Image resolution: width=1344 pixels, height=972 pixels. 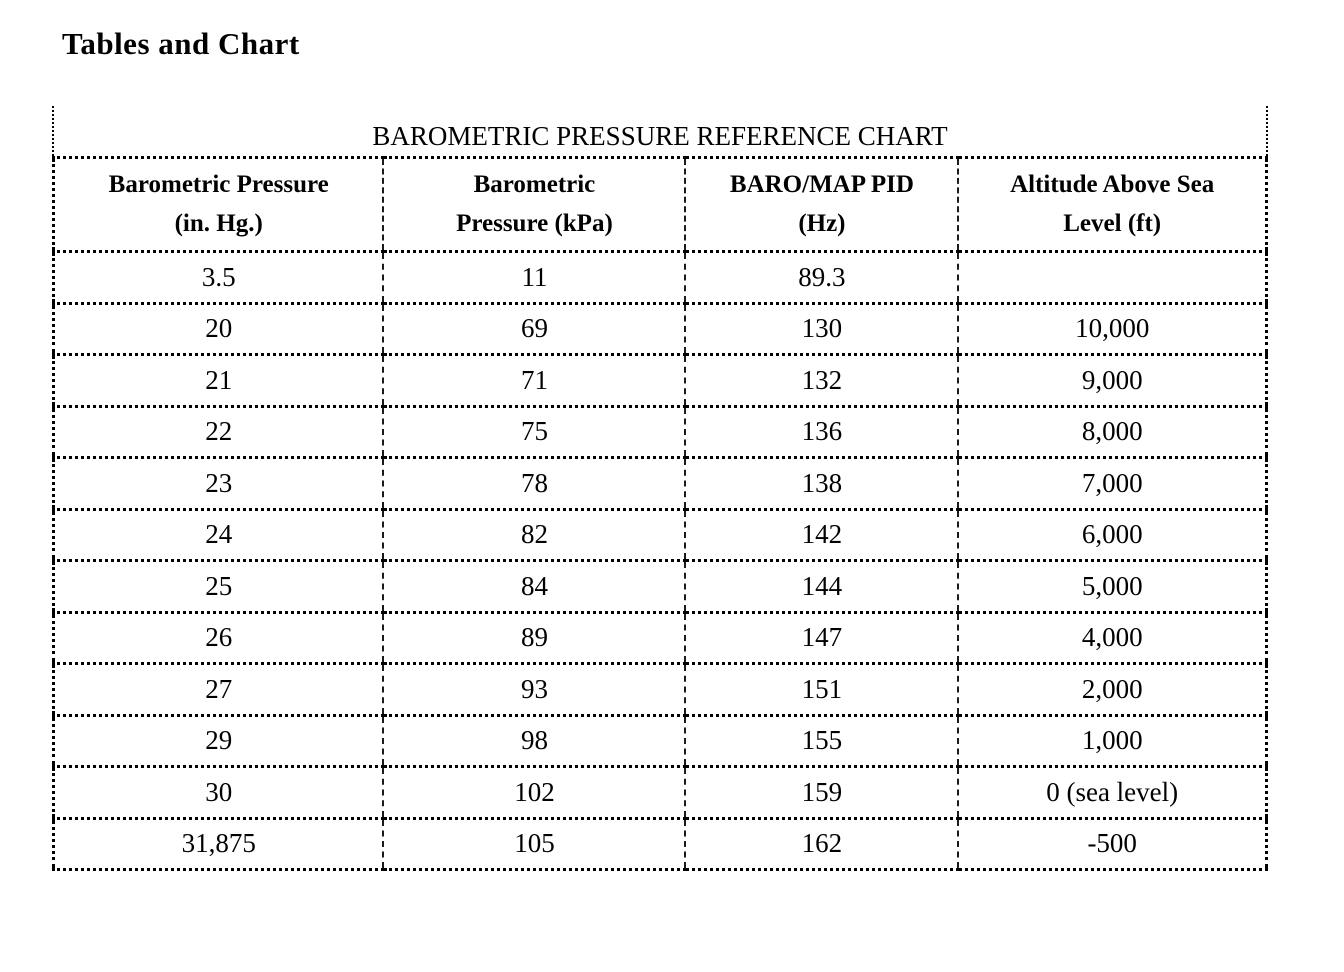 What do you see at coordinates (534, 483) in the screenshot?
I see `table-cell: 78` at bounding box center [534, 483].